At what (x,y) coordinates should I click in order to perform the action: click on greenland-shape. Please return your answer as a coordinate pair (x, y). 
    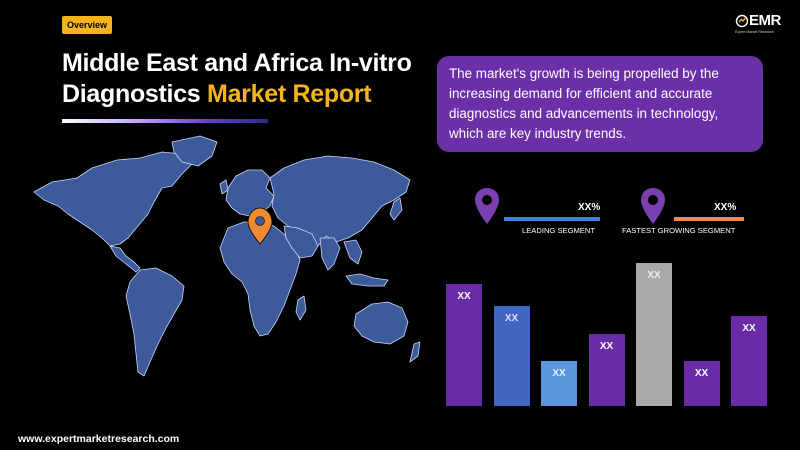
    Looking at the image, I should click on (194, 151).